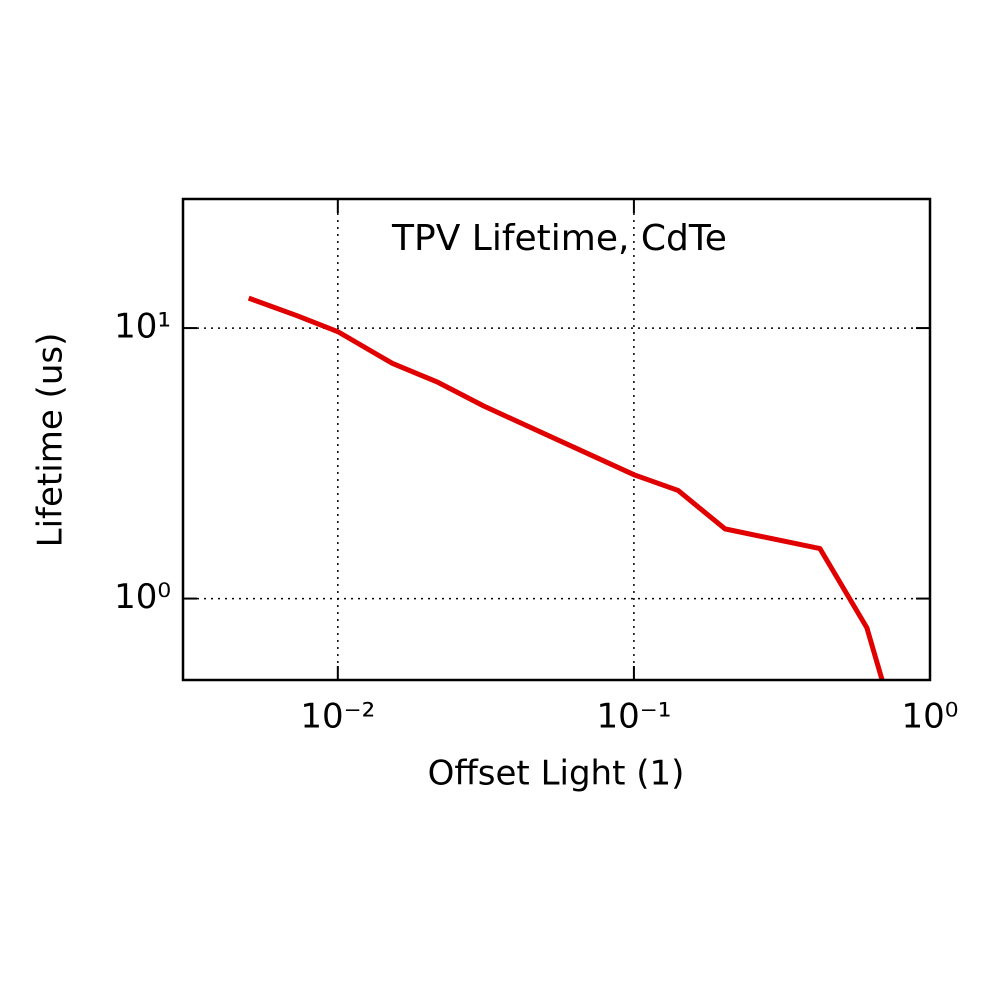  What do you see at coordinates (930, 717) in the screenshot?
I see `x-tick-label: 10⁰` at bounding box center [930, 717].